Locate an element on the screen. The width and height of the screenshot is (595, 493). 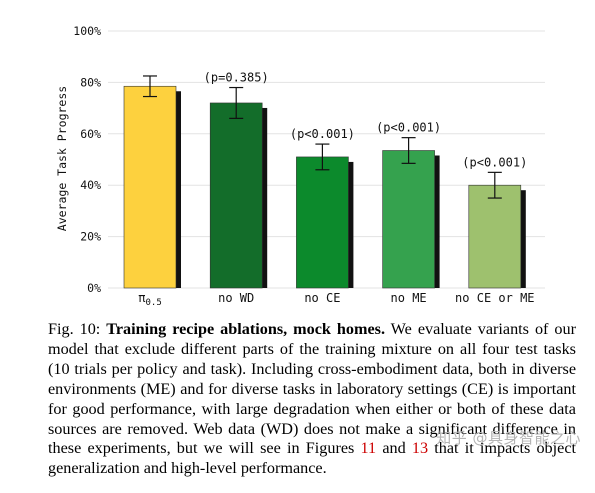
y-tick-label: 100% is located at coordinates (87, 31).